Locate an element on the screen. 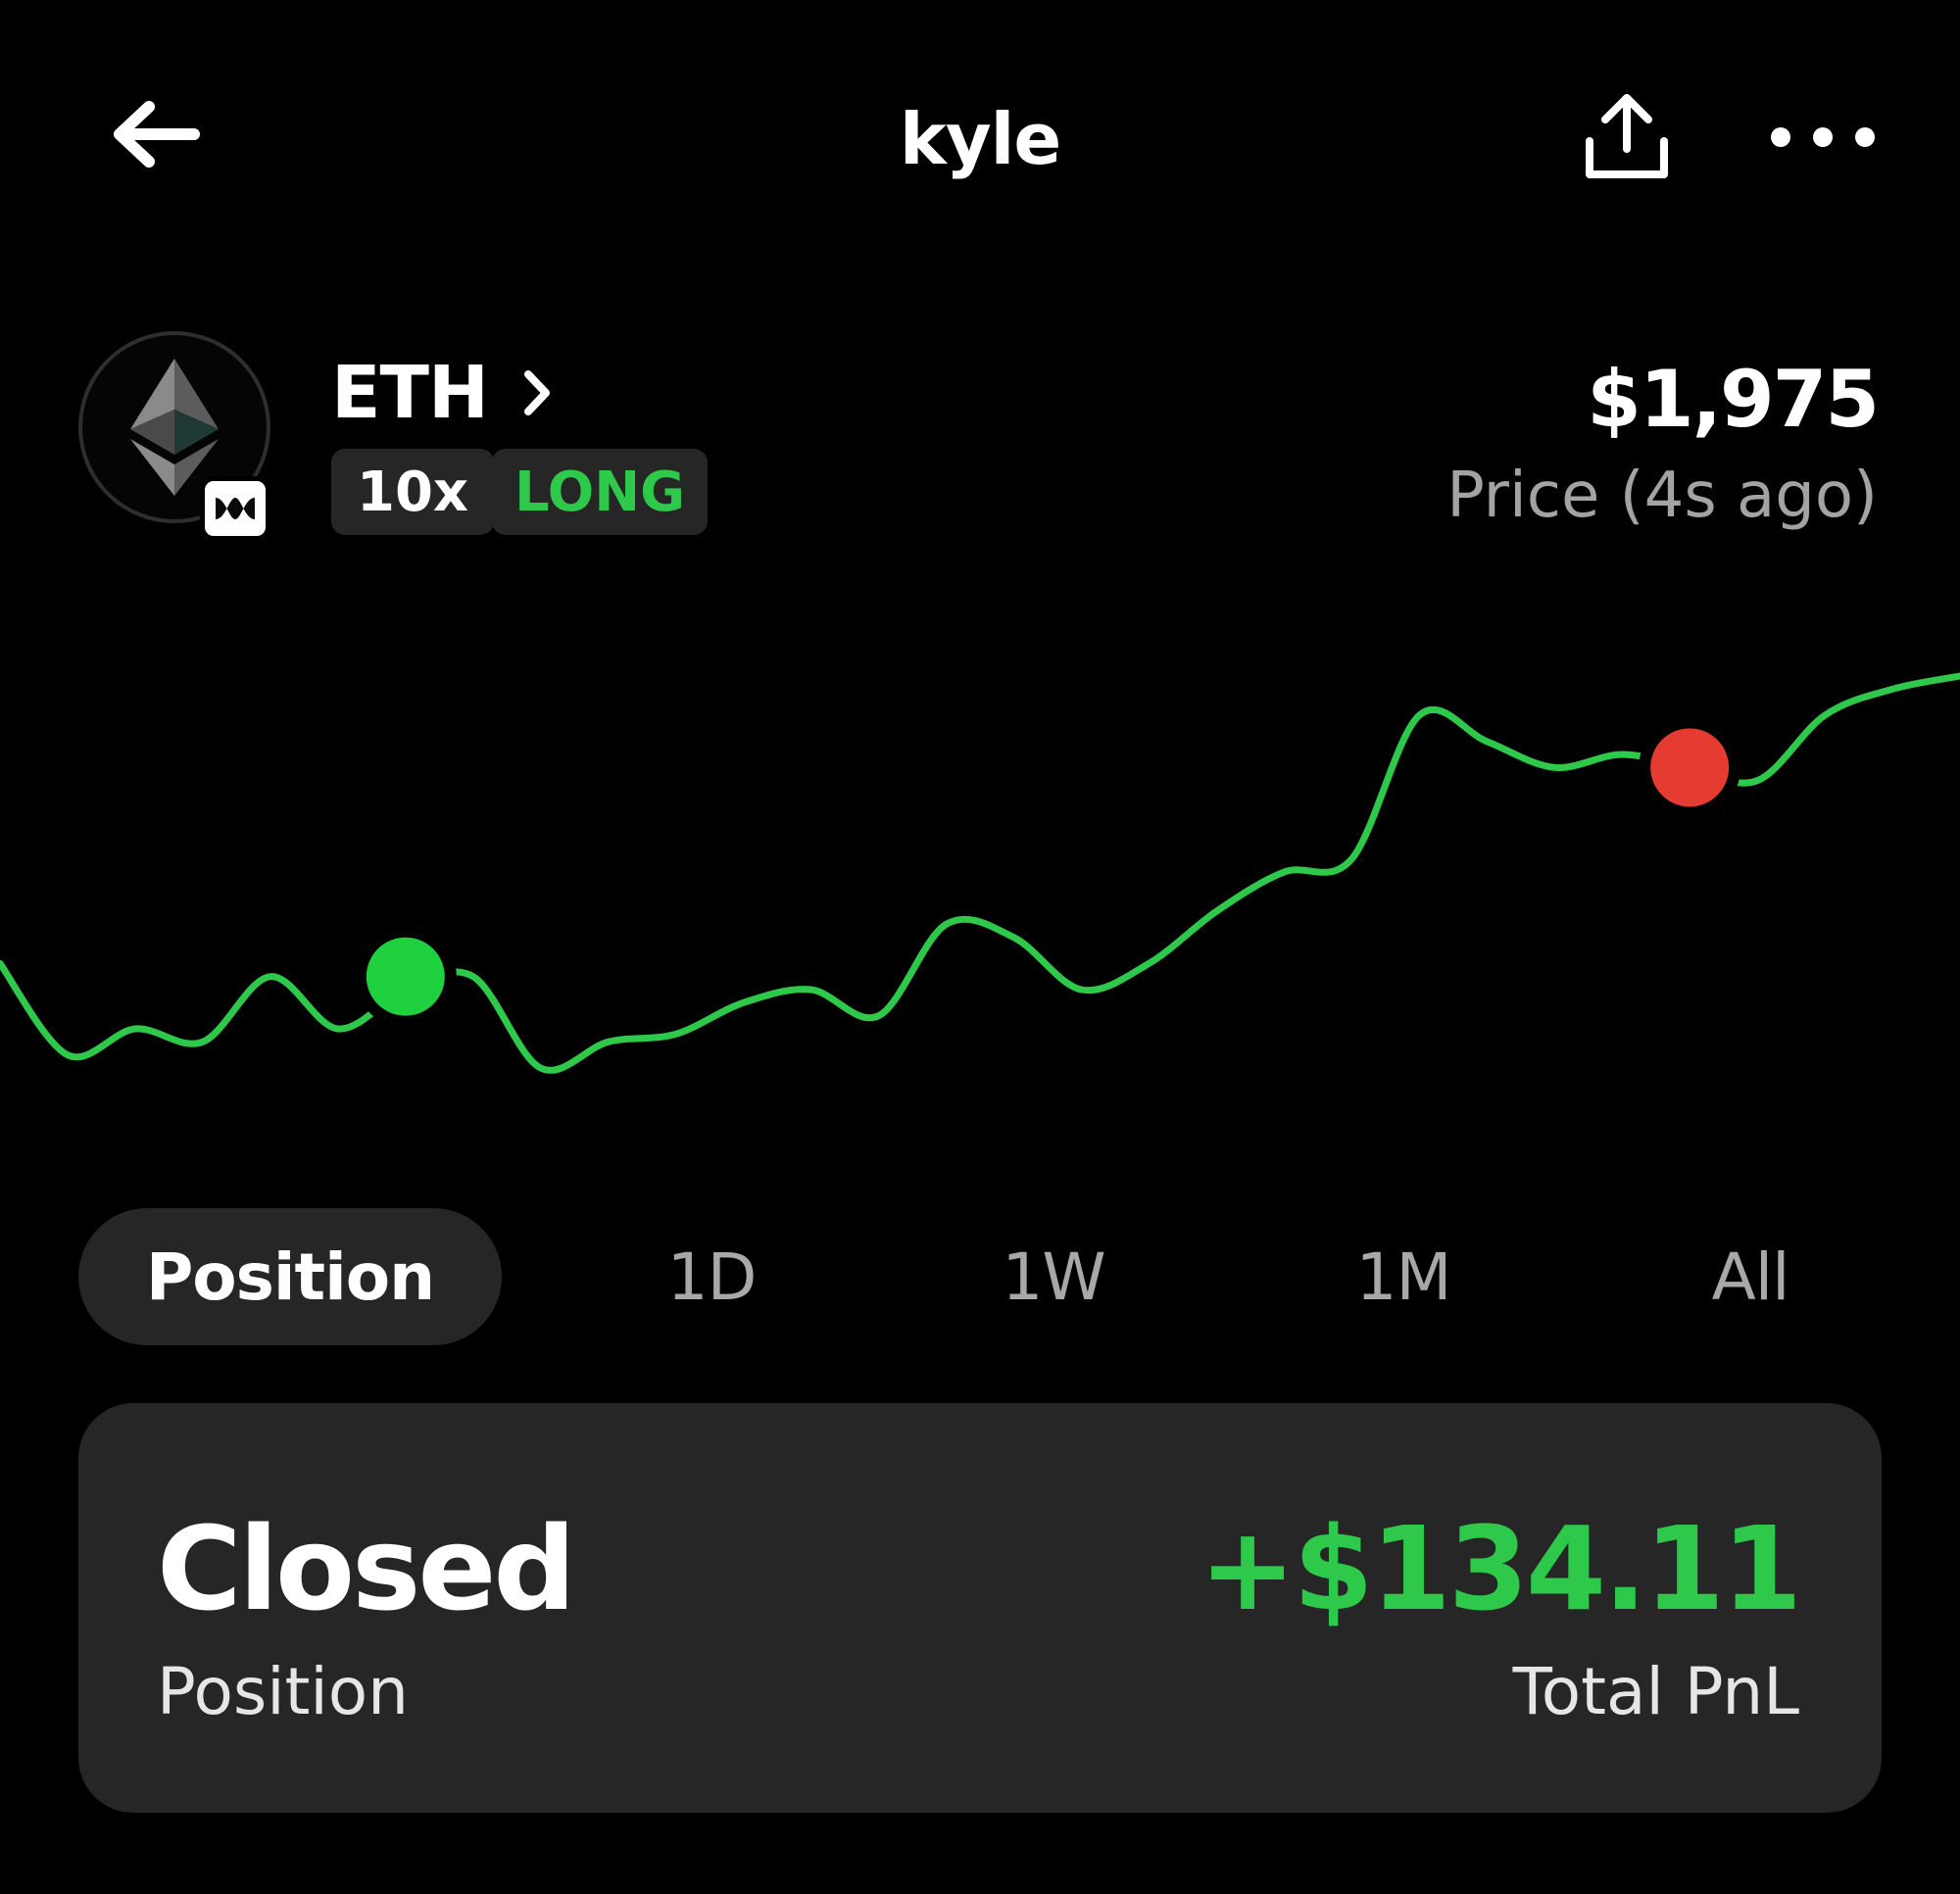 This screenshot has width=1960, height=1894. tab-1d: 1D is located at coordinates (712, 1276).